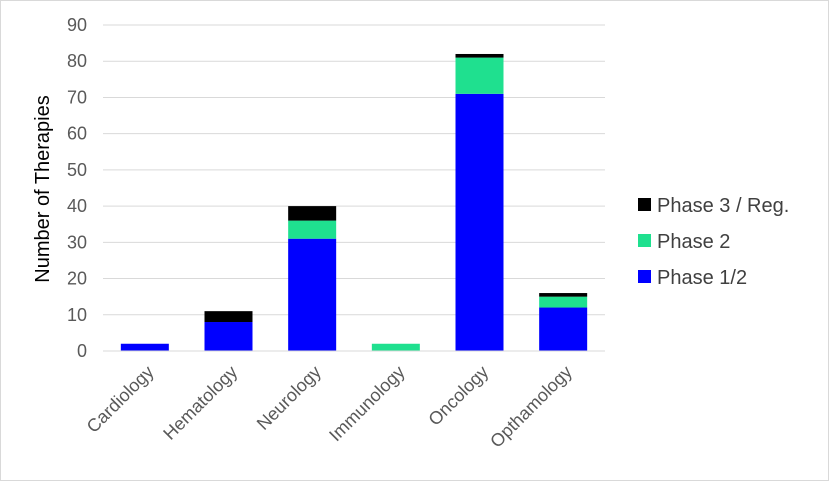 This screenshot has height=485, width=829. I want to click on y-tick-label: 70, so click(77, 97).